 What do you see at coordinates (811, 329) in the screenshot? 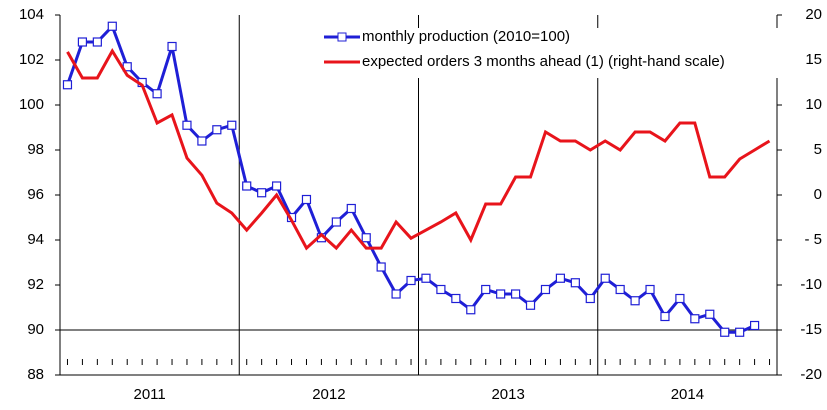
I see `y2-tick-label: -15` at bounding box center [811, 329].